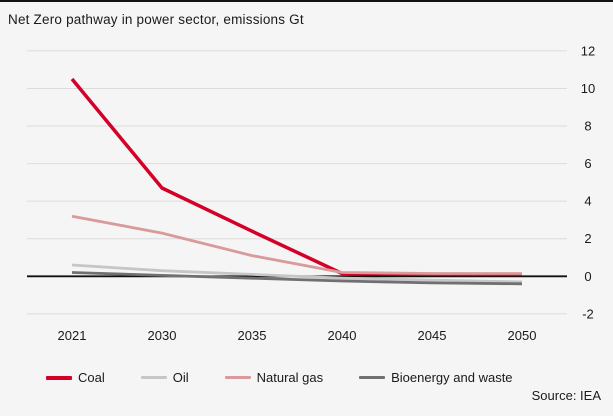 The image size is (613, 416). Describe the element at coordinates (587, 238) in the screenshot. I see `y-axis-label: 2` at that location.